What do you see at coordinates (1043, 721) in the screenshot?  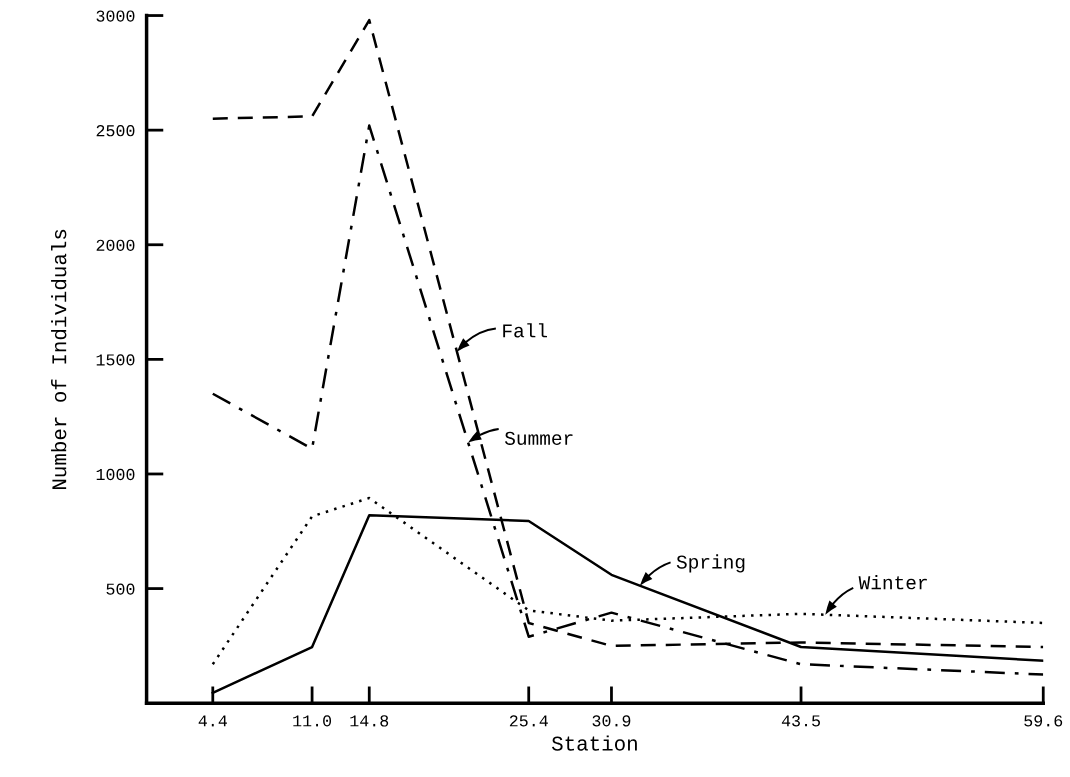 I see `x-tick-label: 59.6` at bounding box center [1043, 721].